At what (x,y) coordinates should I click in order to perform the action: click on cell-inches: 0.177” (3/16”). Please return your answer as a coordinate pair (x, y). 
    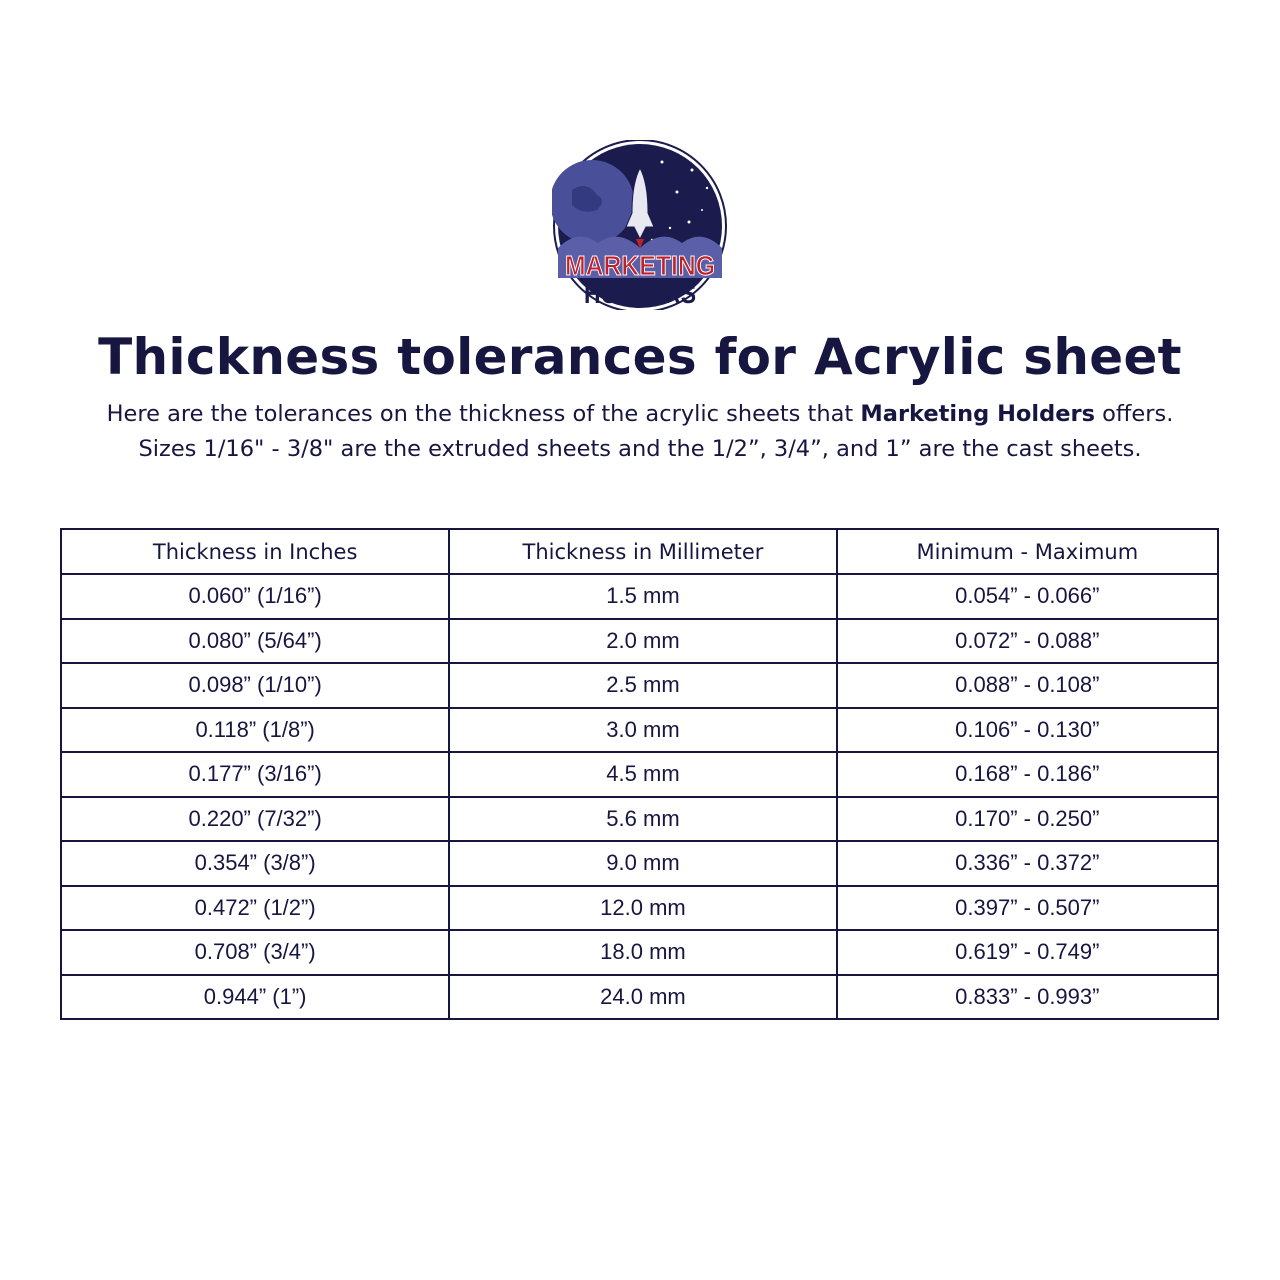
    Looking at the image, I should click on (255, 774).